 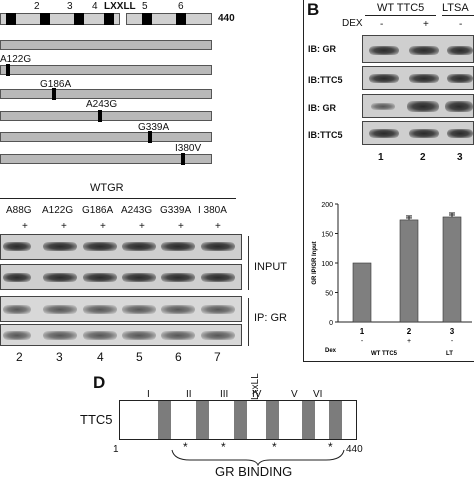 I want to click on ib-label: IB: GR, so click(x=322, y=108).